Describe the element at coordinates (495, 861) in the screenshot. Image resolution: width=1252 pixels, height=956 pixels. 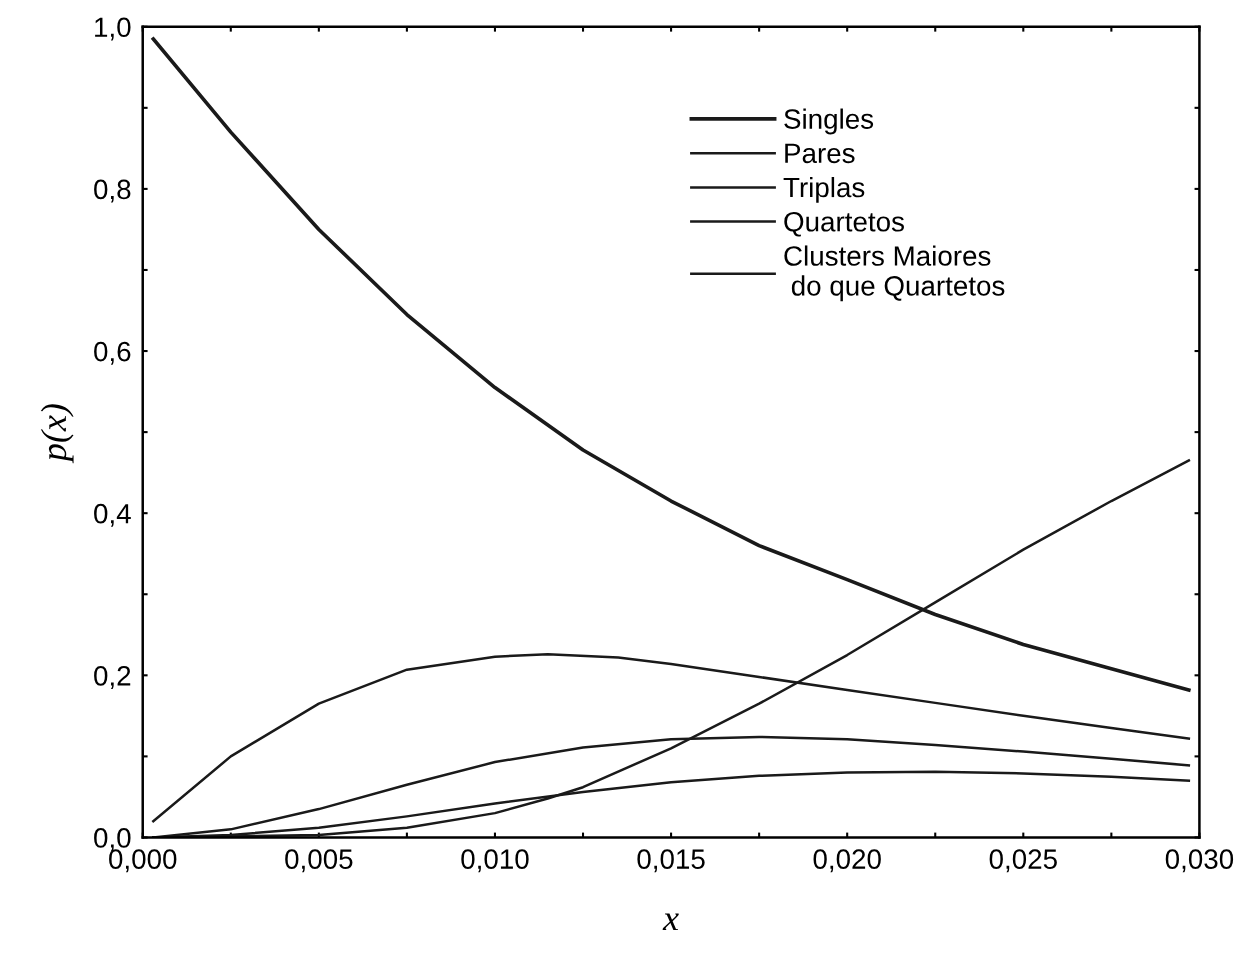
I see `x-tick-label: 0,010` at that location.